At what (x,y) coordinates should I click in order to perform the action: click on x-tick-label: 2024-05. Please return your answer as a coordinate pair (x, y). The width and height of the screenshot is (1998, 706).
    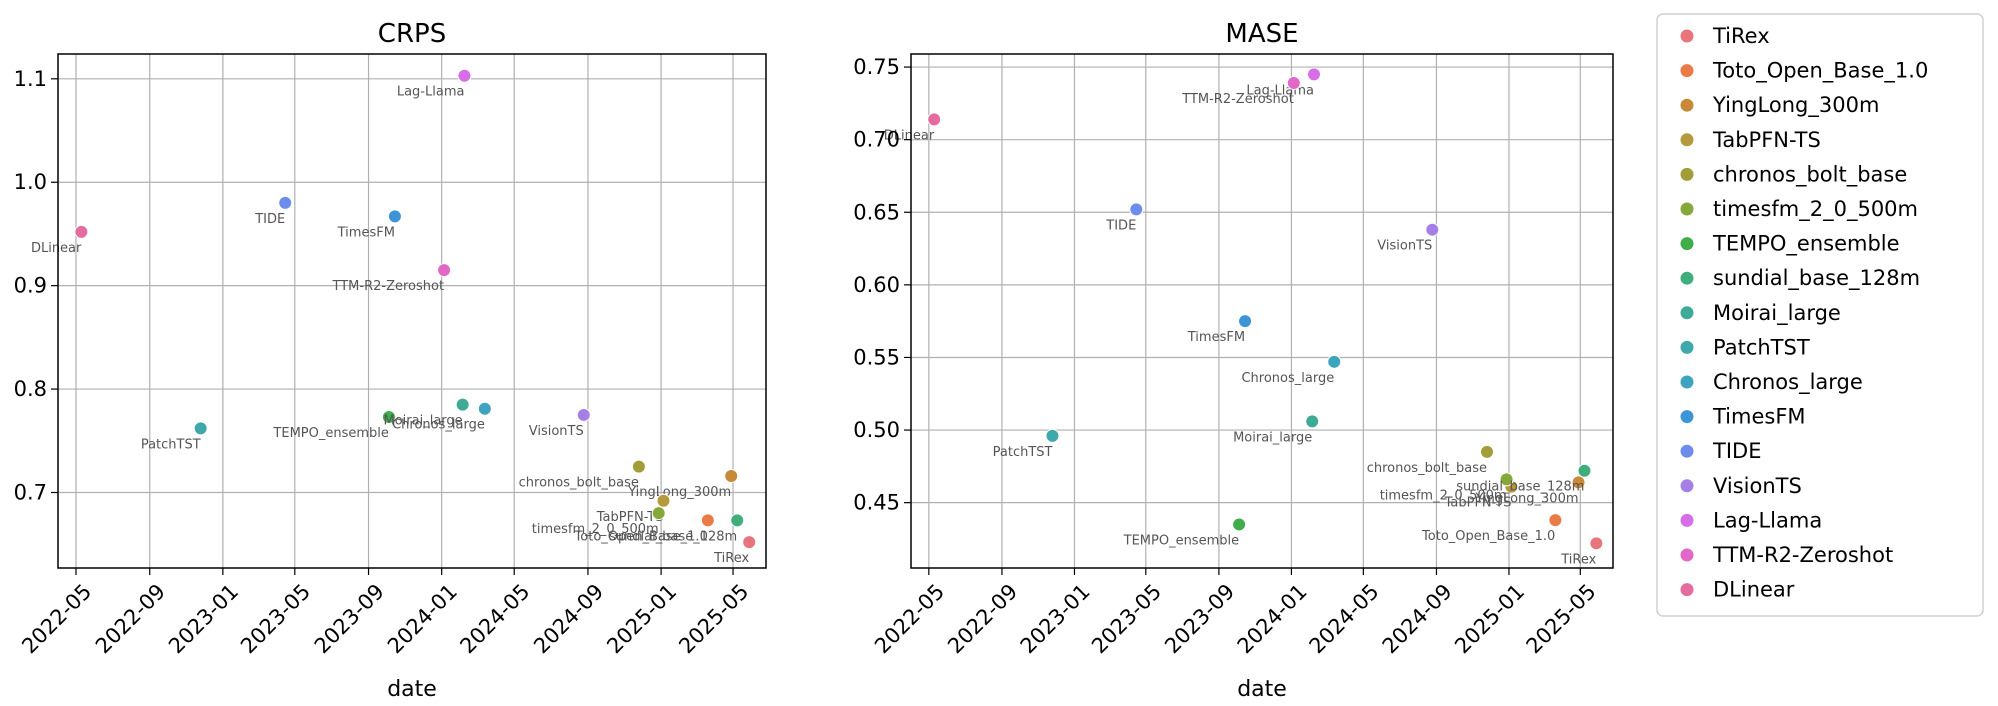
    Looking at the image, I should click on (494, 618).